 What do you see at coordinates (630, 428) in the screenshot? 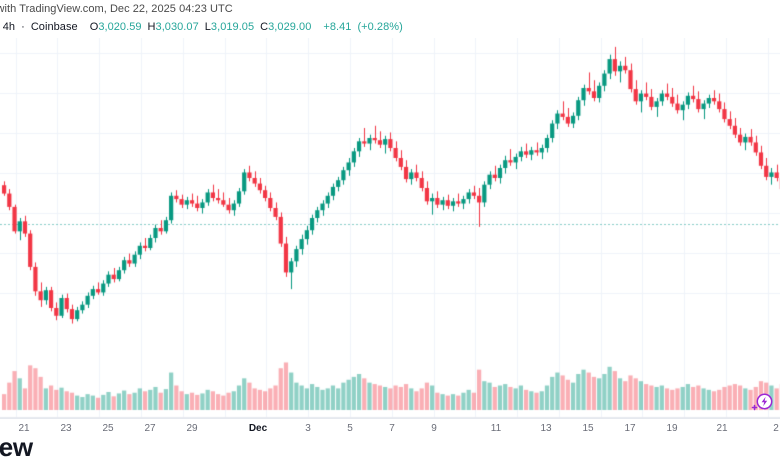
I see `x-axis-tick-17: 17` at bounding box center [630, 428].